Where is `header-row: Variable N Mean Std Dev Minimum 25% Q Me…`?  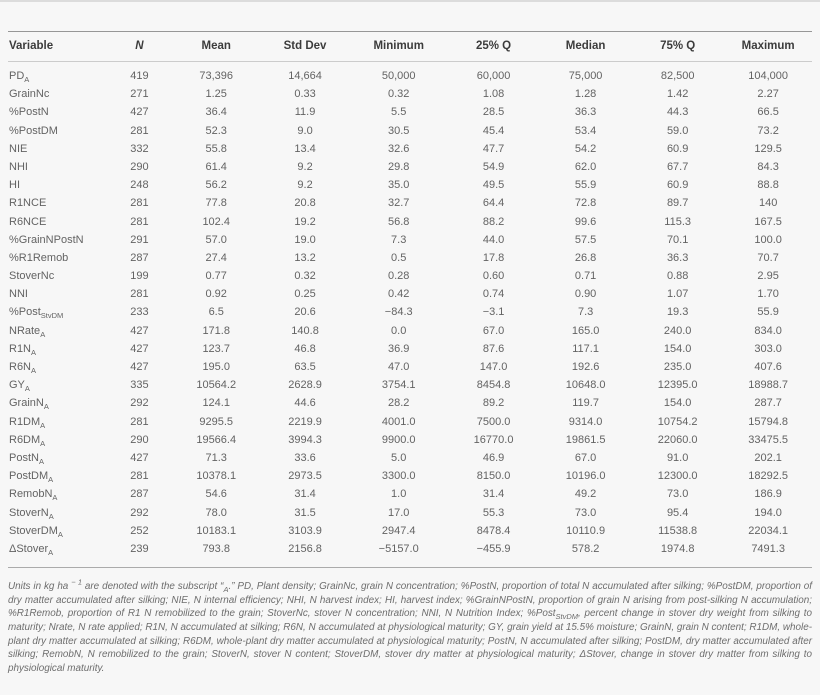 header-row: Variable N Mean Std Dev Minimum 25% Q Me… is located at coordinates (410, 46).